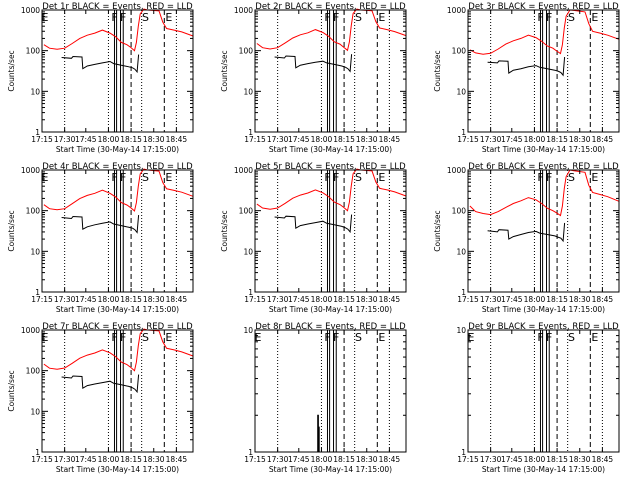 This screenshot has width=640, height=480. What do you see at coordinates (543, 167) in the screenshot?
I see `panel-title: Det 6r BLACK = Events, RED = LLD` at bounding box center [543, 167].